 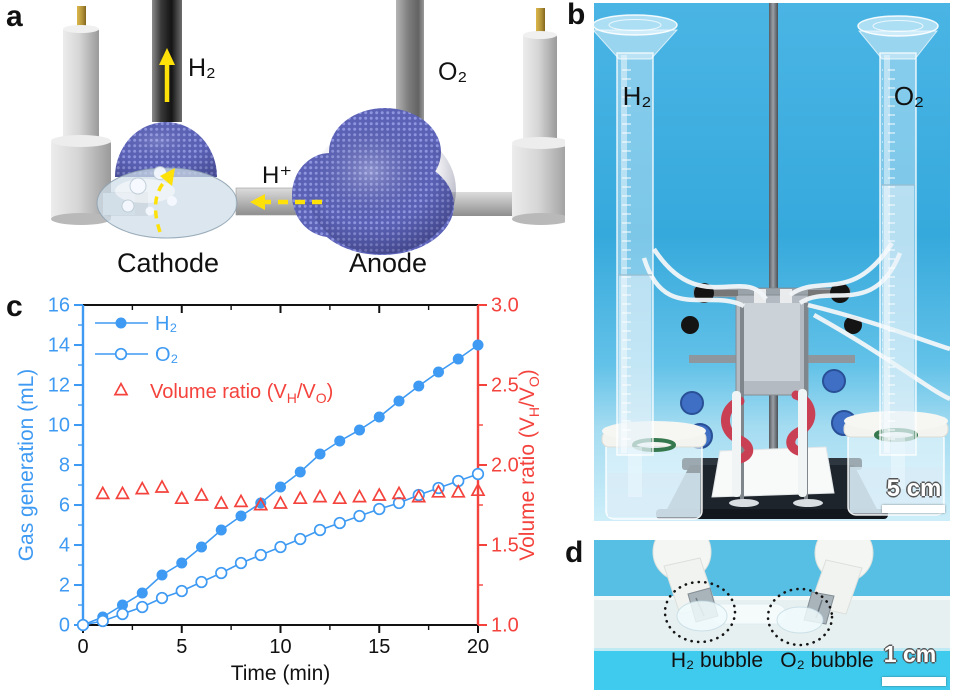 What do you see at coordinates (773, 237) in the screenshot?
I see `stand-rod` at bounding box center [773, 237].